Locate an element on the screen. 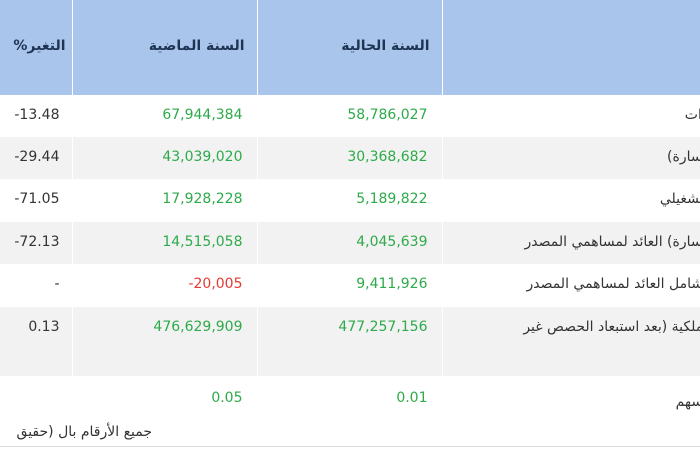 The height and width of the screenshot is (450, 700). table-row: -29.44 43,039,020 30,368,682 خسارة) is located at coordinates (350, 158).